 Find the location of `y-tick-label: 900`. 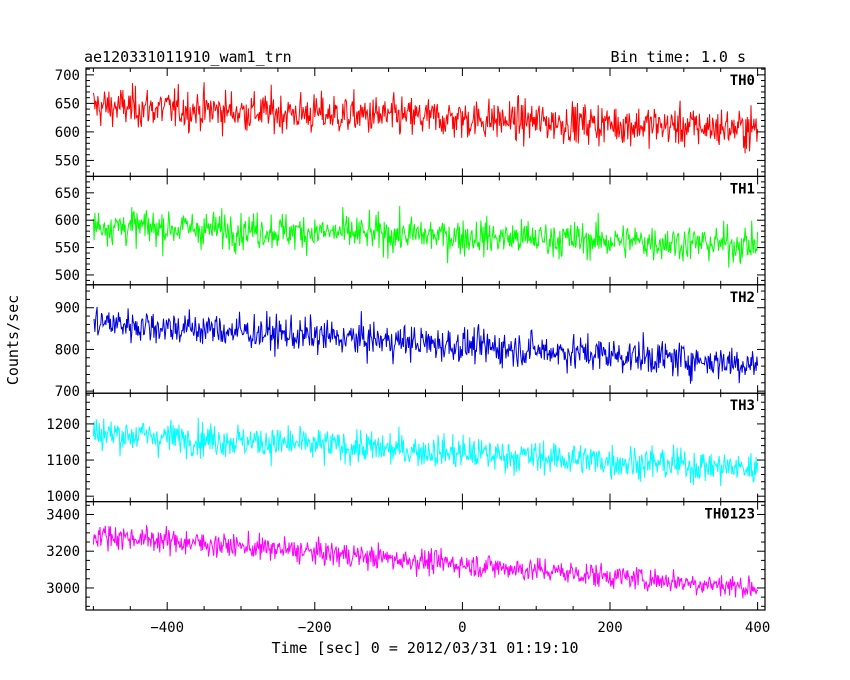

y-tick-label: 900 is located at coordinates (67, 309).